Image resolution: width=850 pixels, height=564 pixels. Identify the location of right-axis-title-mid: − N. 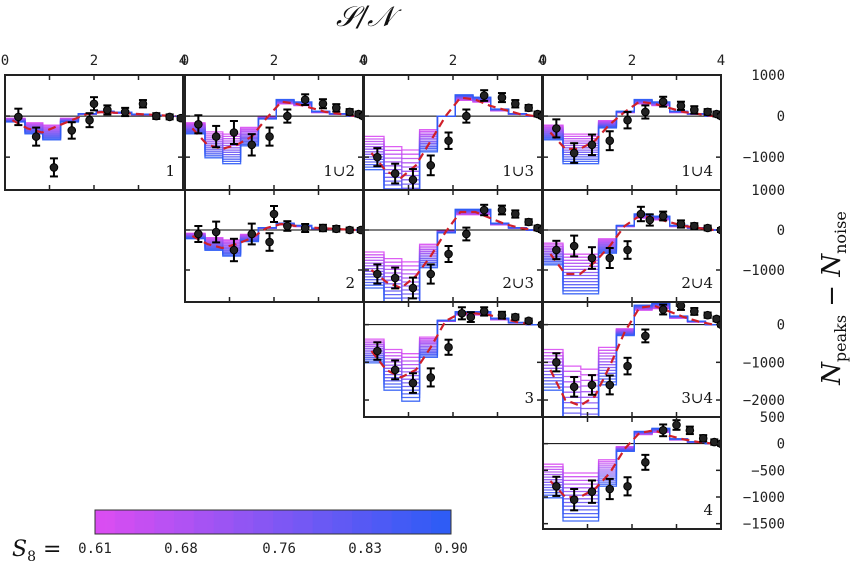
(832, 284).